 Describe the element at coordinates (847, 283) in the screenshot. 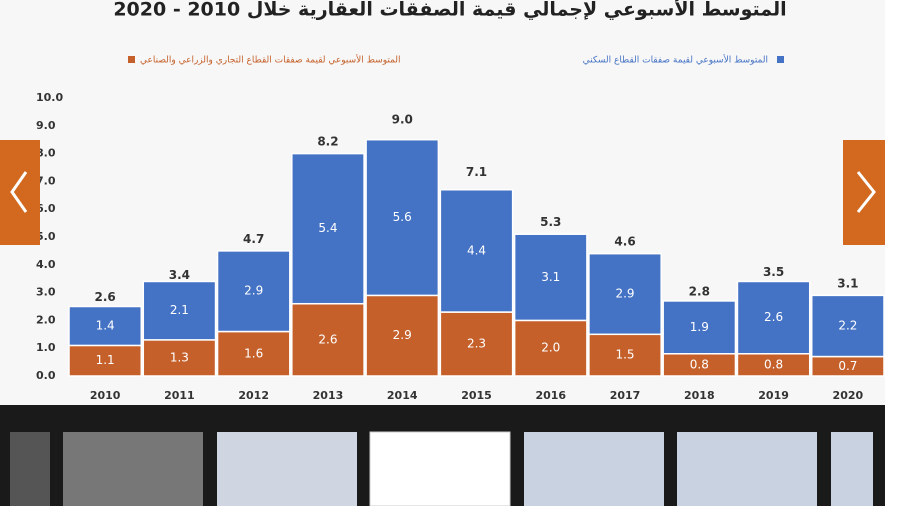

I see `total-label: 3.1` at that location.